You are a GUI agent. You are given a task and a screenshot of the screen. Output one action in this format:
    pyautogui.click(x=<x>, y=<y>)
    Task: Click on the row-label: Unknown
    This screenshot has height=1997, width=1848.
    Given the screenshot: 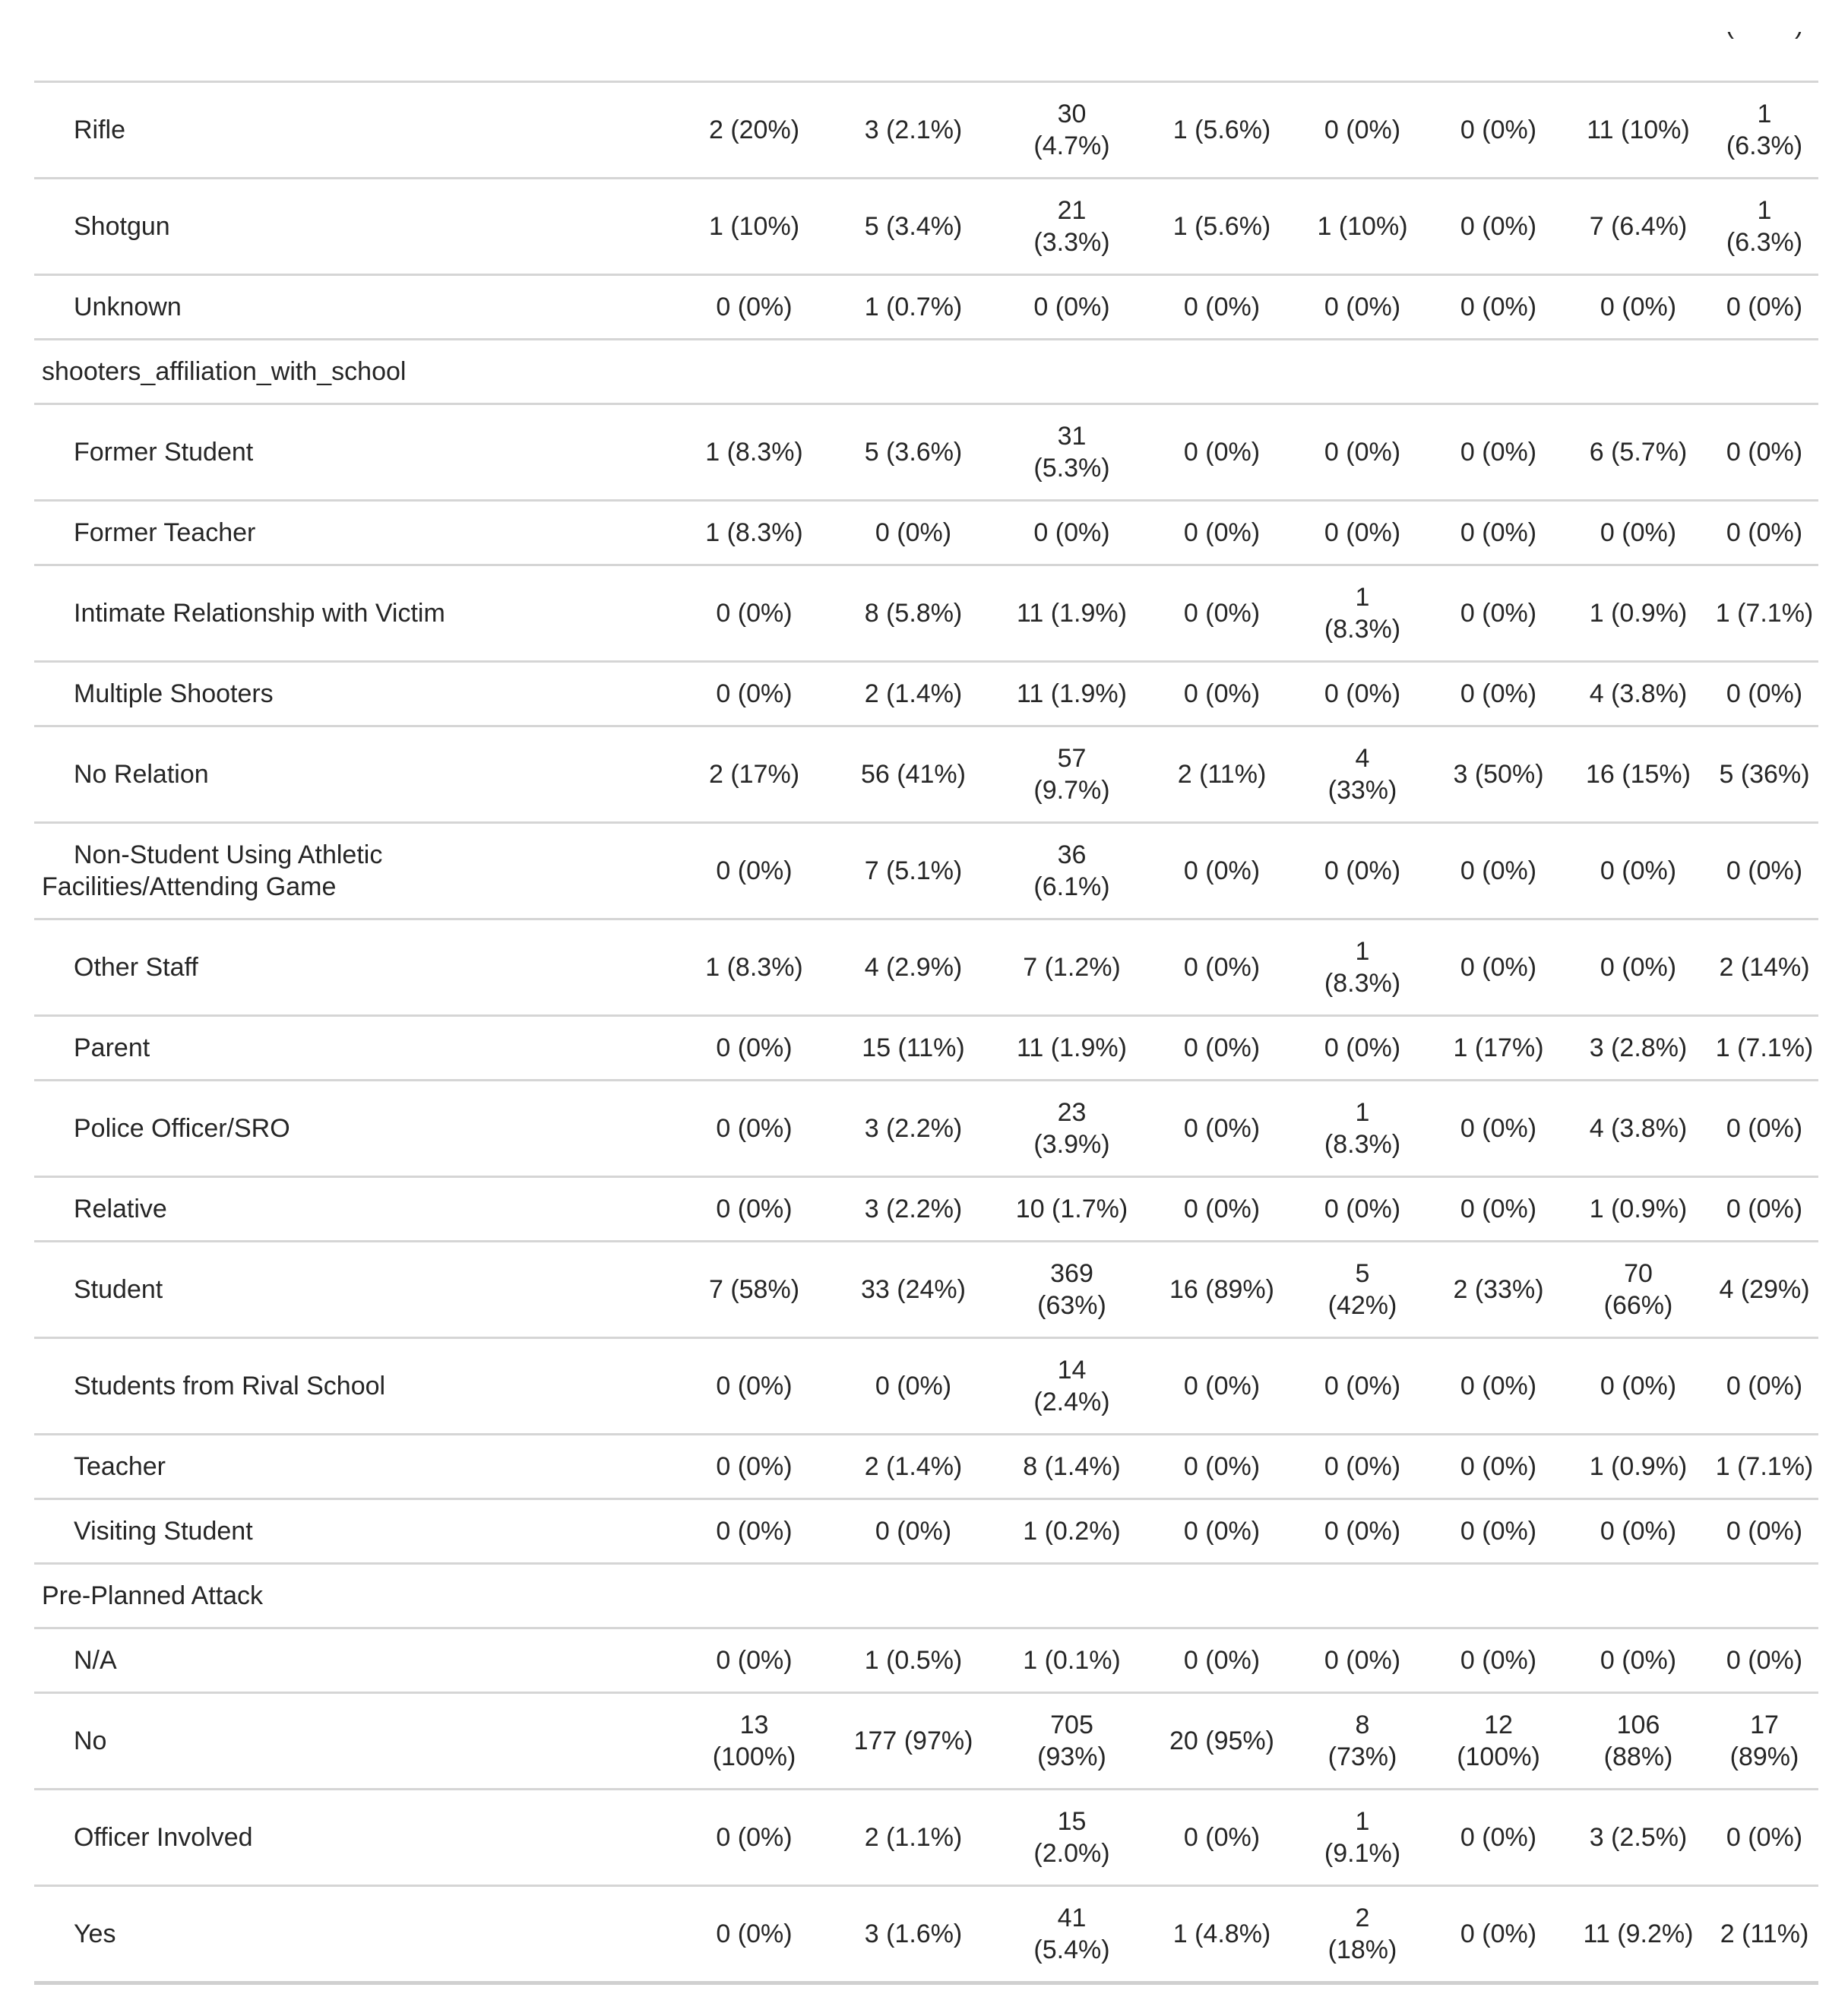 What is the action you would take?
    pyautogui.click(x=355, y=307)
    